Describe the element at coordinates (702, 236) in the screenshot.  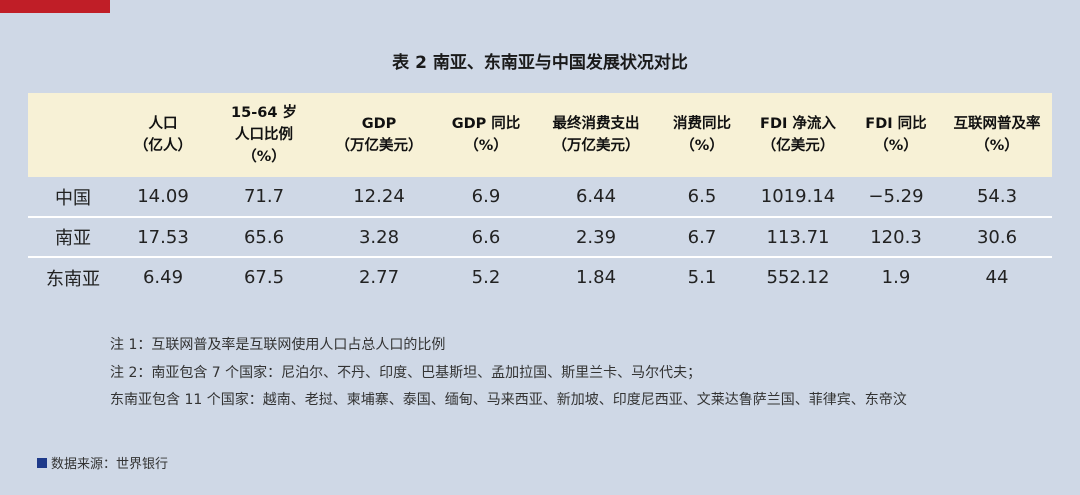
I see `cell-value: 6.7` at that location.